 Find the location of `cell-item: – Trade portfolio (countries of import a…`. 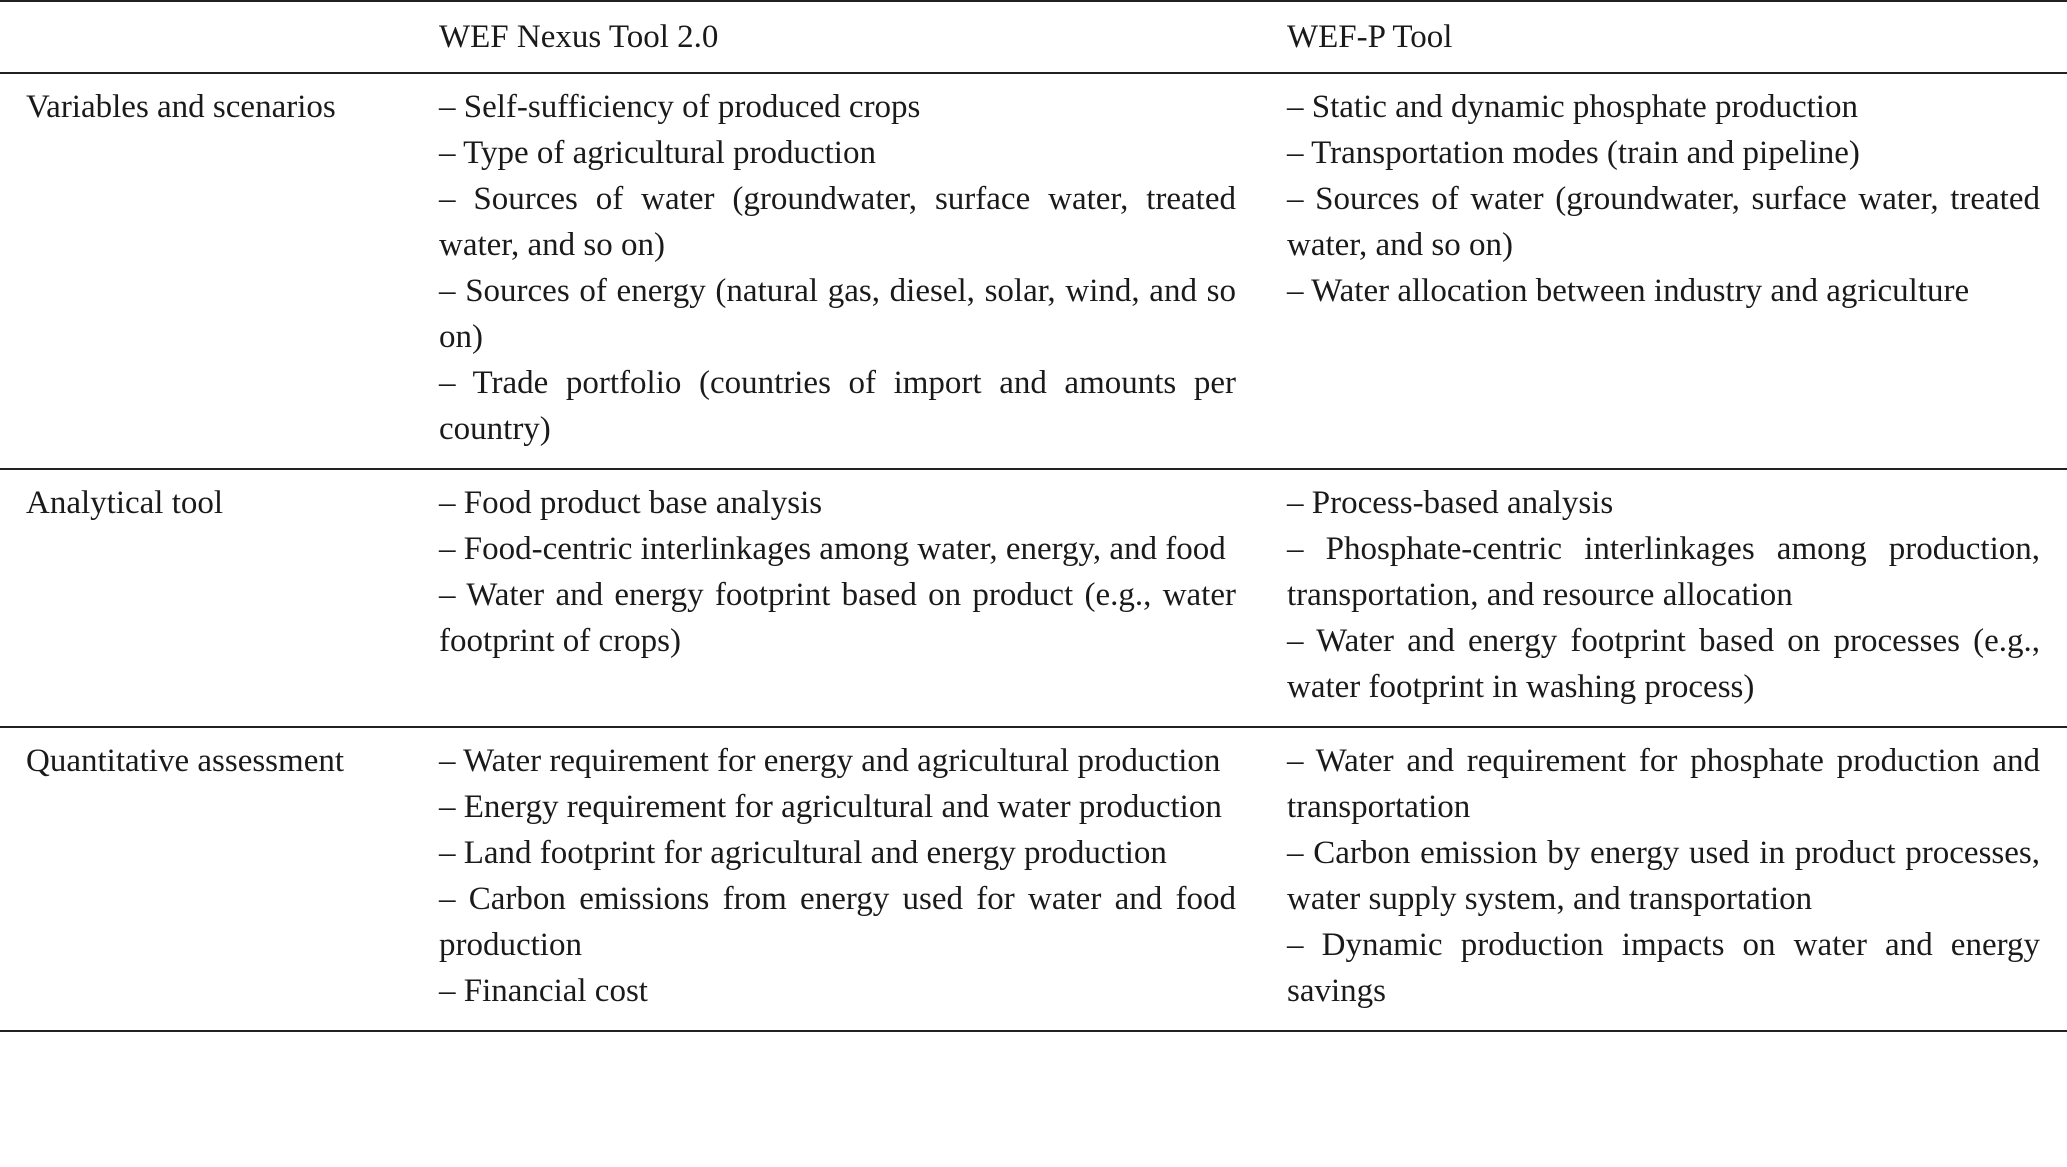

cell-item: – Trade portfolio (countries of import a… is located at coordinates (837, 406).